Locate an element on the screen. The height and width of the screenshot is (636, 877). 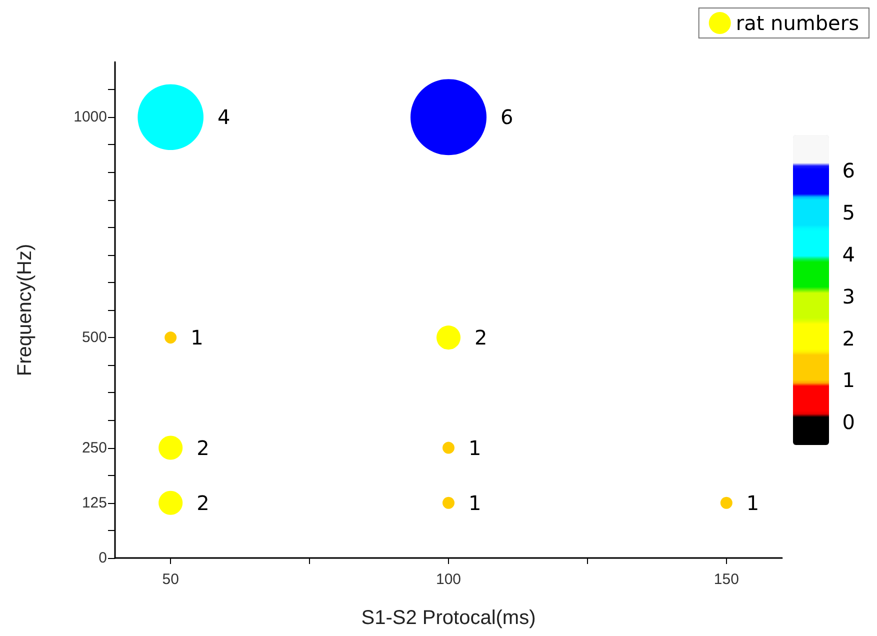
legend-label: rat numbers is located at coordinates (797, 23).